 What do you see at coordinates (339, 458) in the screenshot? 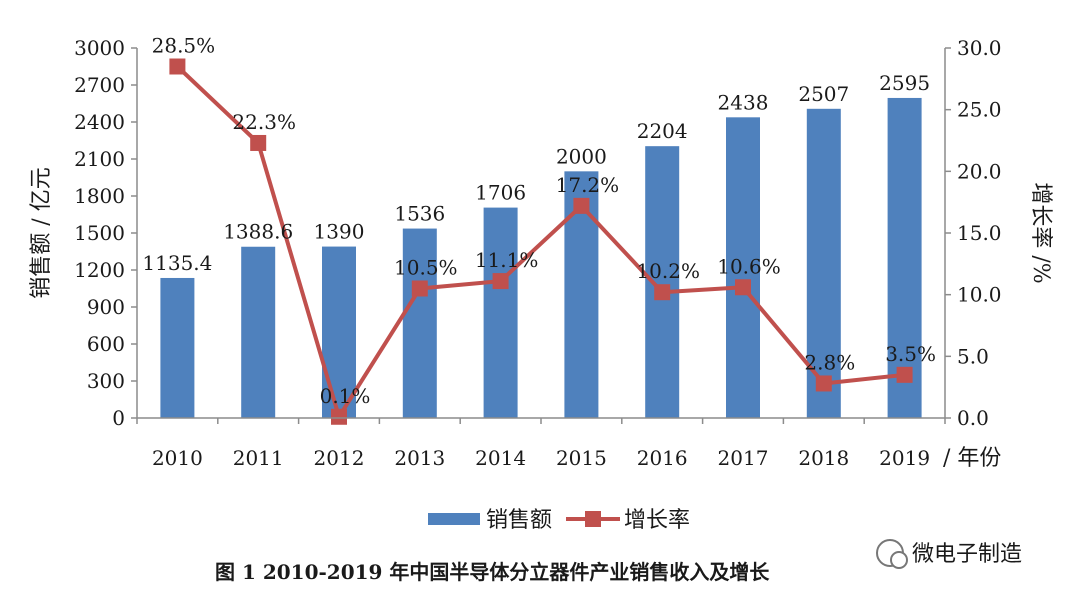
I see `x-tick-label: 2012` at bounding box center [339, 458].